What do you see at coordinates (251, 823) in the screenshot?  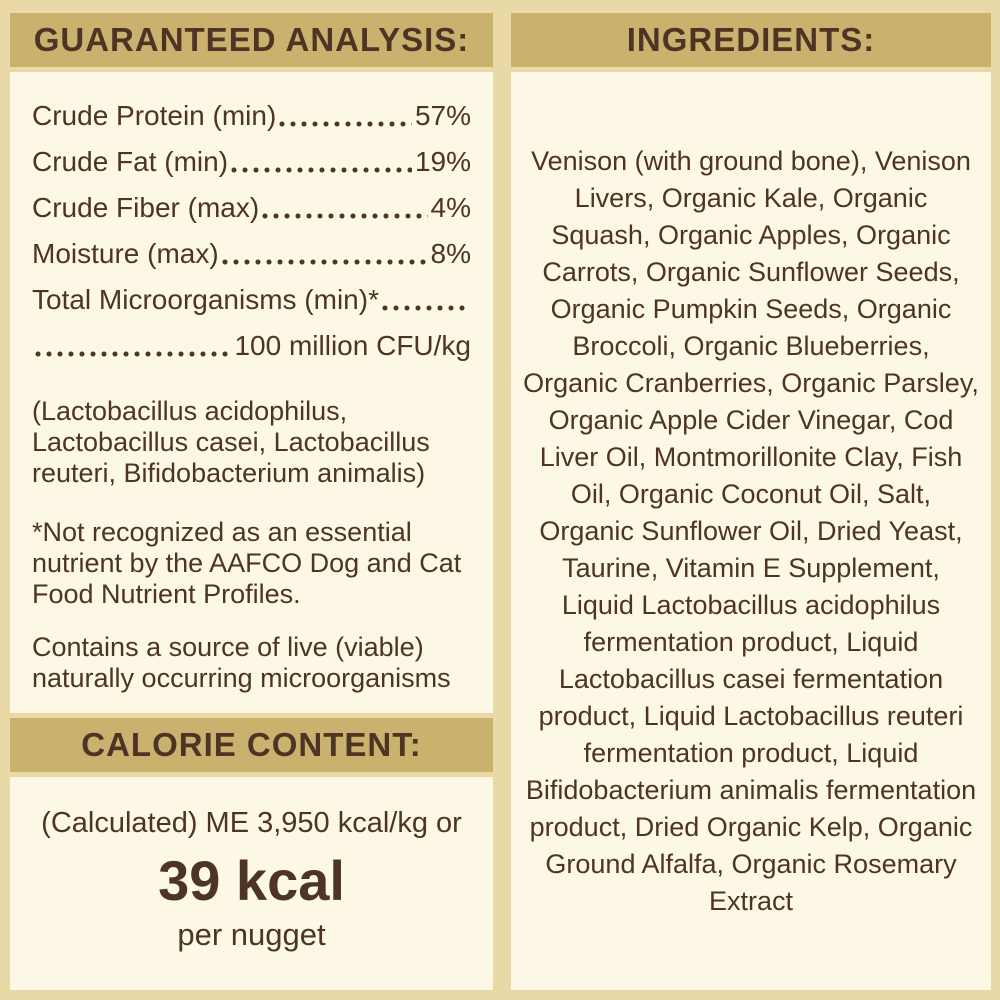 I see `calorie-calculated-line: (Calculated) ME 3,950 kcal/kg or` at bounding box center [251, 823].